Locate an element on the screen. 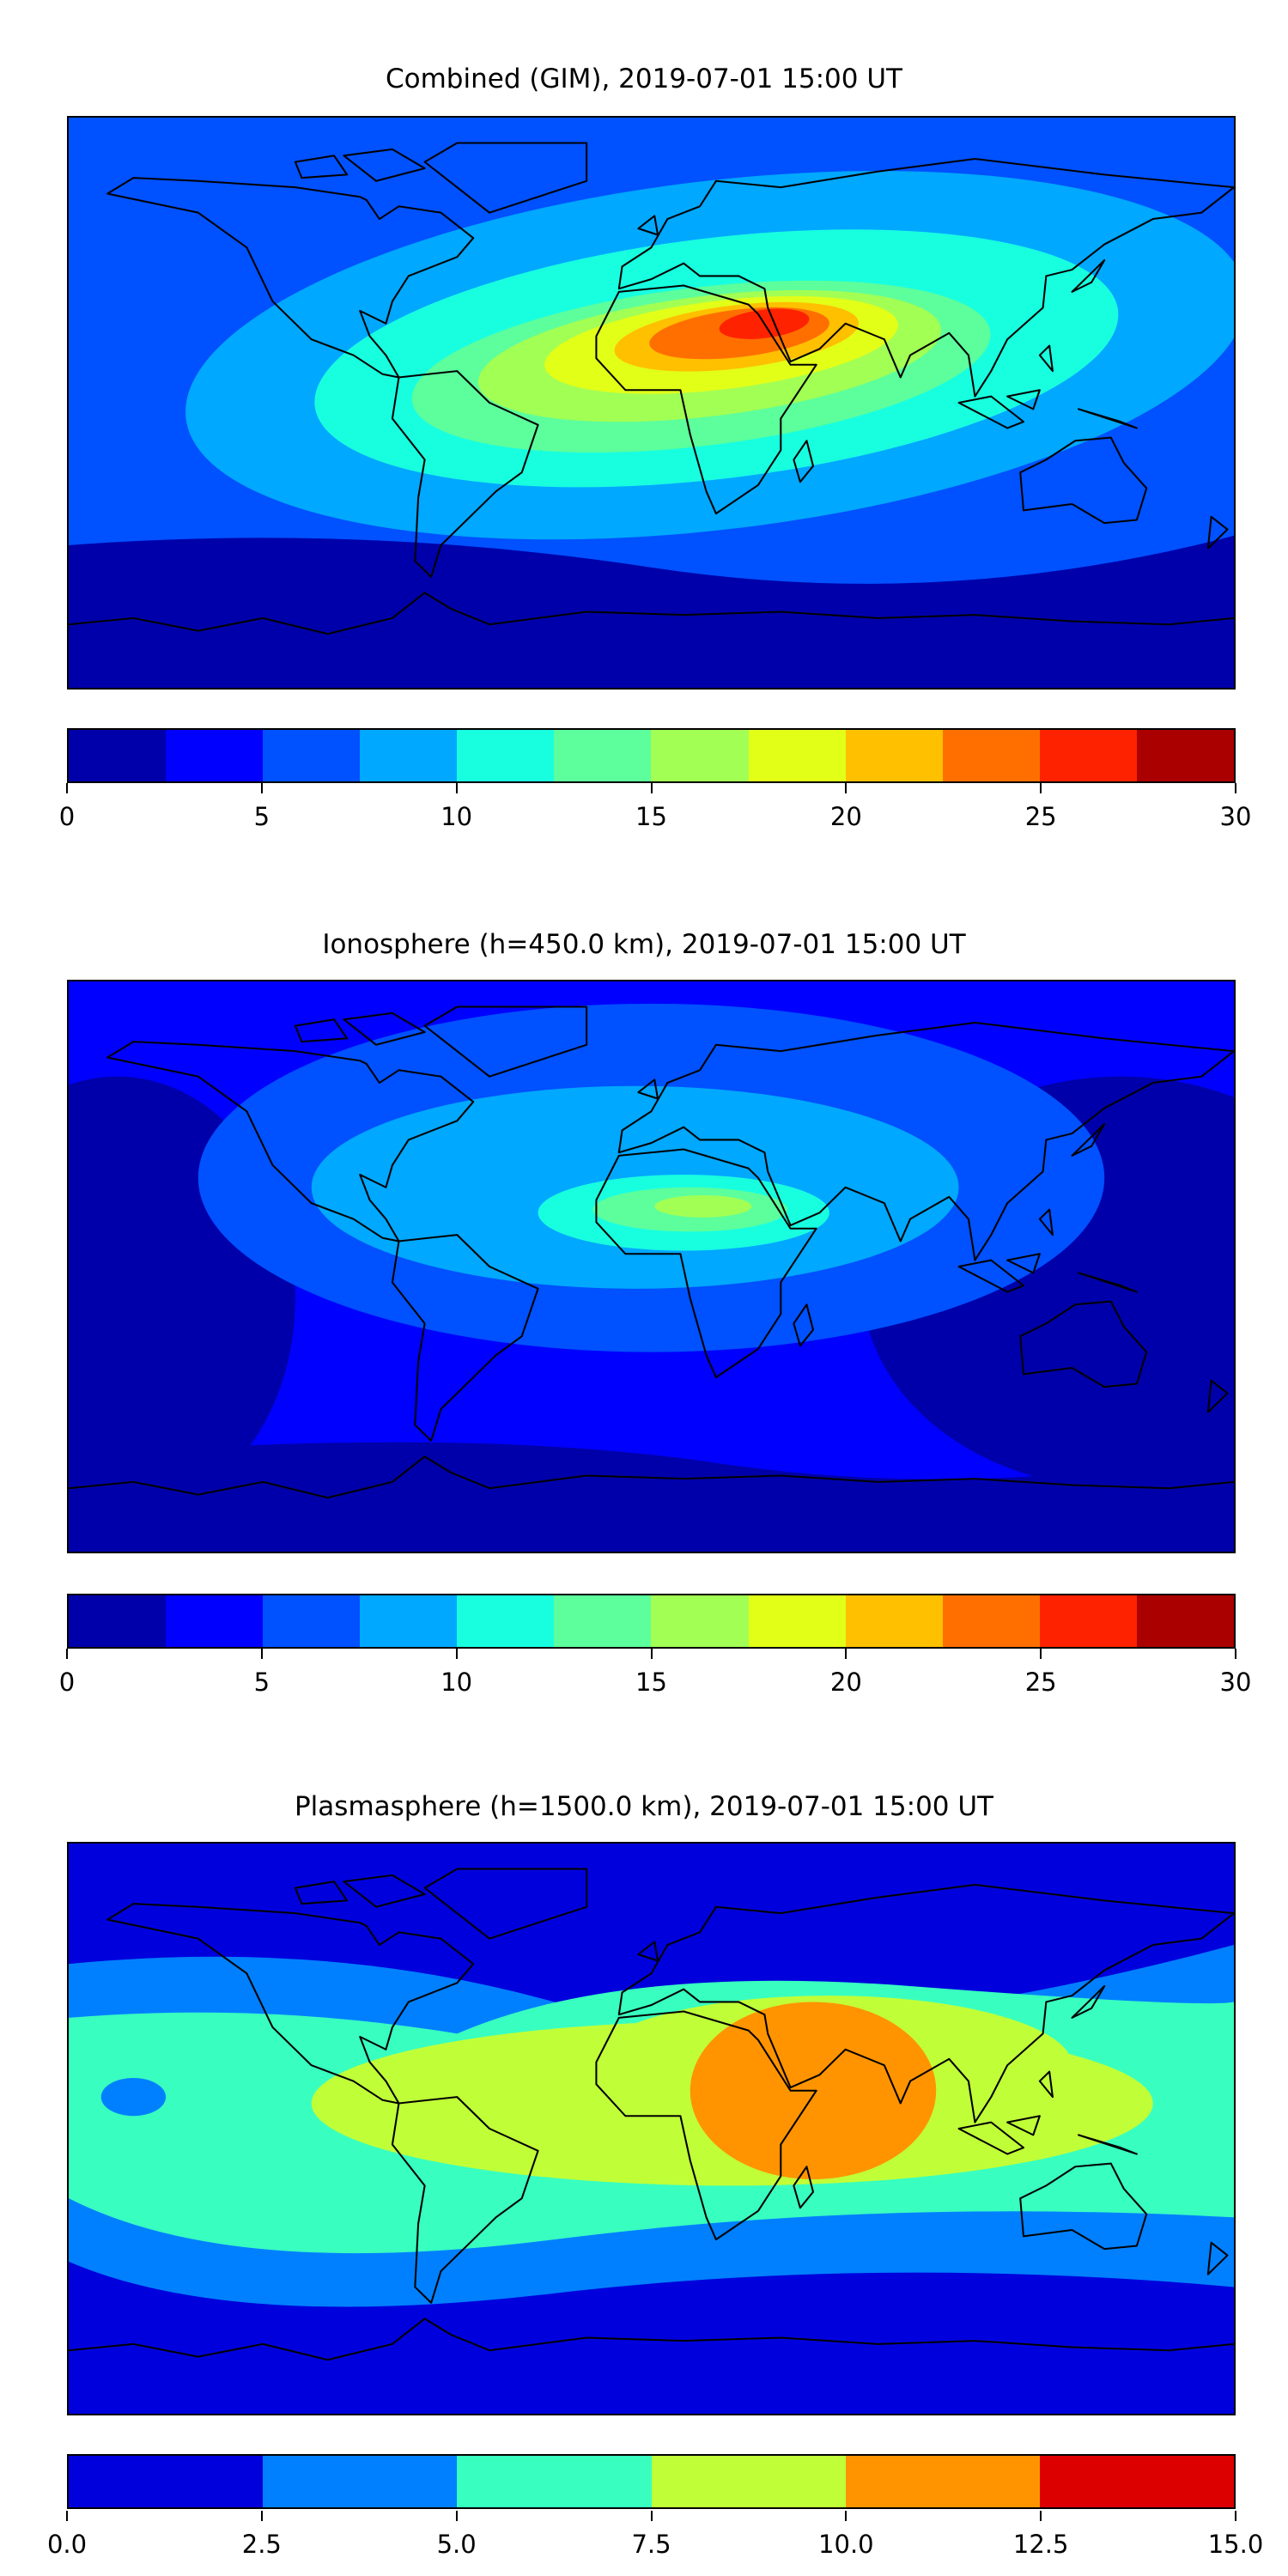 Image resolution: width=1288 pixels, height=2576 pixels. colorbar-ticks-plasmasphere: 0.0 2.5 5.0 7.5 10.0 12.5 15.0 is located at coordinates (655, 2536).